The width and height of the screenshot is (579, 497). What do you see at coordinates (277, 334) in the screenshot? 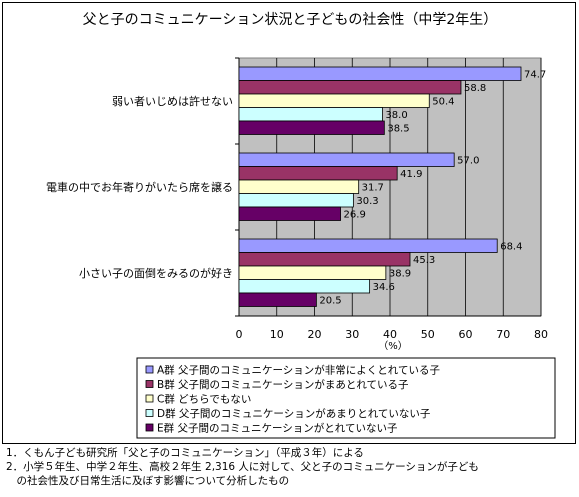
I see `x-tick-label: 10` at bounding box center [277, 334].